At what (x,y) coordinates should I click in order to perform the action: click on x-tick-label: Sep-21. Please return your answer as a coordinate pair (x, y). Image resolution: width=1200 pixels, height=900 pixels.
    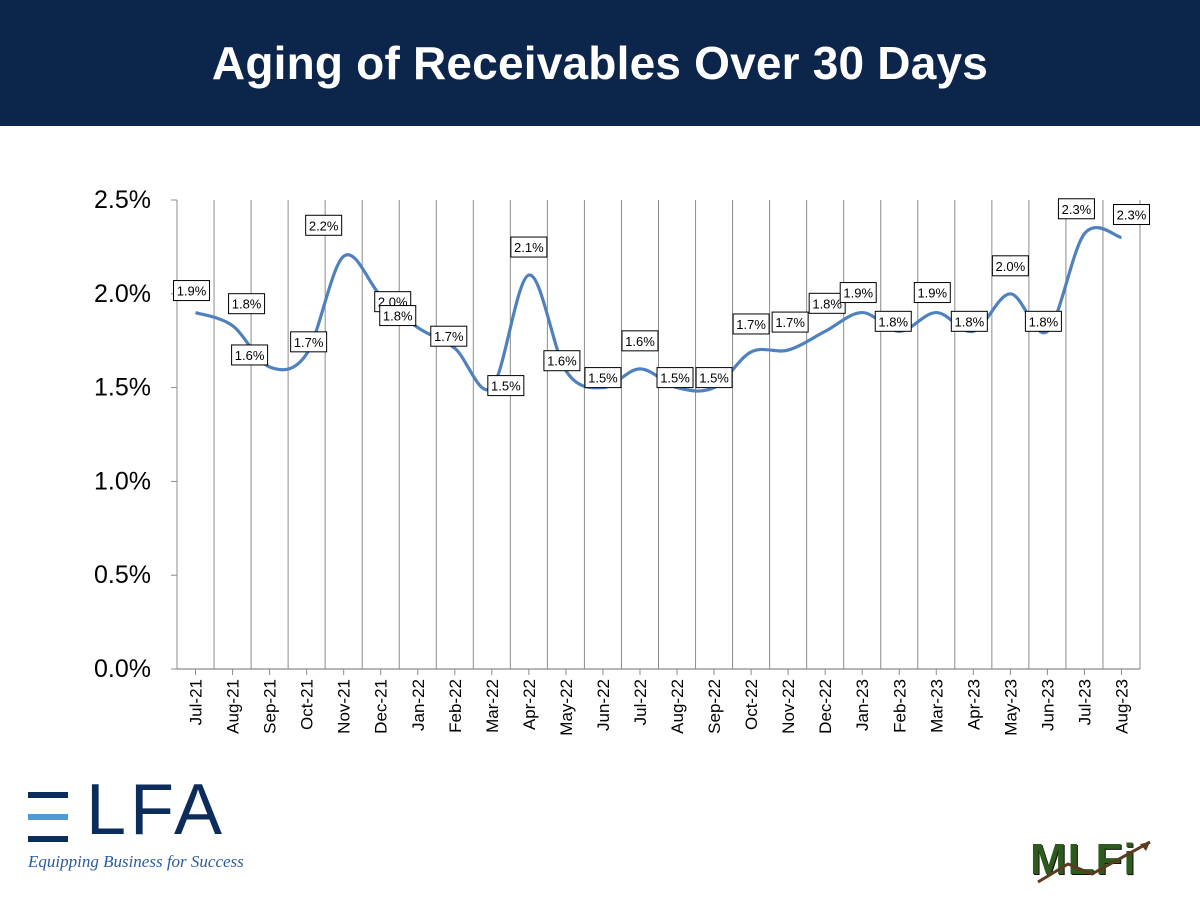
    Looking at the image, I should click on (270, 706).